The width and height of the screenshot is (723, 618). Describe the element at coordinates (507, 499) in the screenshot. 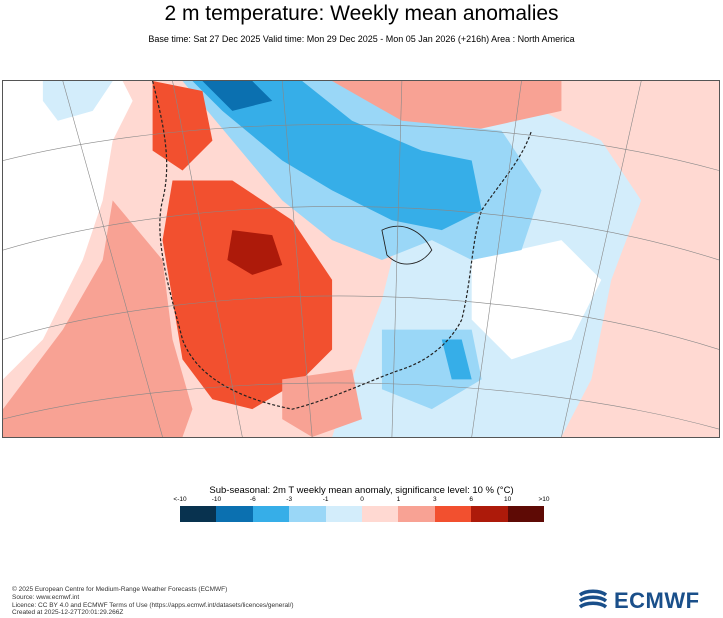

I see `legend-label: 10` at that location.